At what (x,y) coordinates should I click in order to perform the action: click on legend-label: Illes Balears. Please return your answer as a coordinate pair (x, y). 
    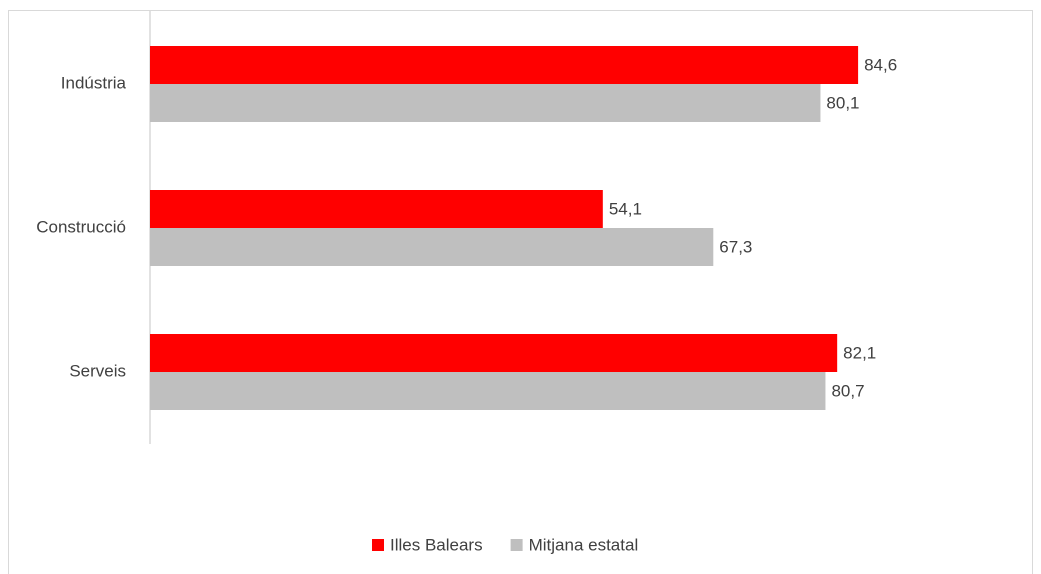
    Looking at the image, I should click on (436, 544).